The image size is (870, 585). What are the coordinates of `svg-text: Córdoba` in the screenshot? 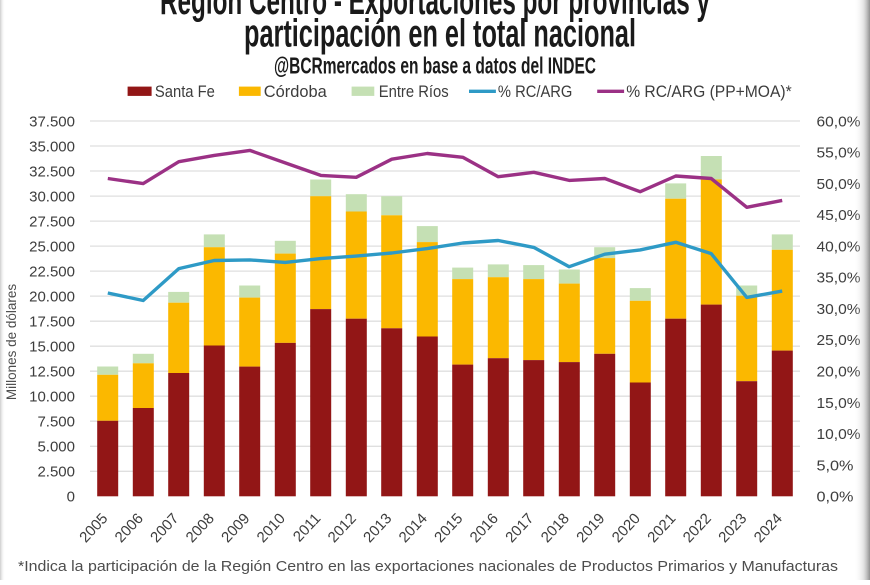 It's located at (296, 91).